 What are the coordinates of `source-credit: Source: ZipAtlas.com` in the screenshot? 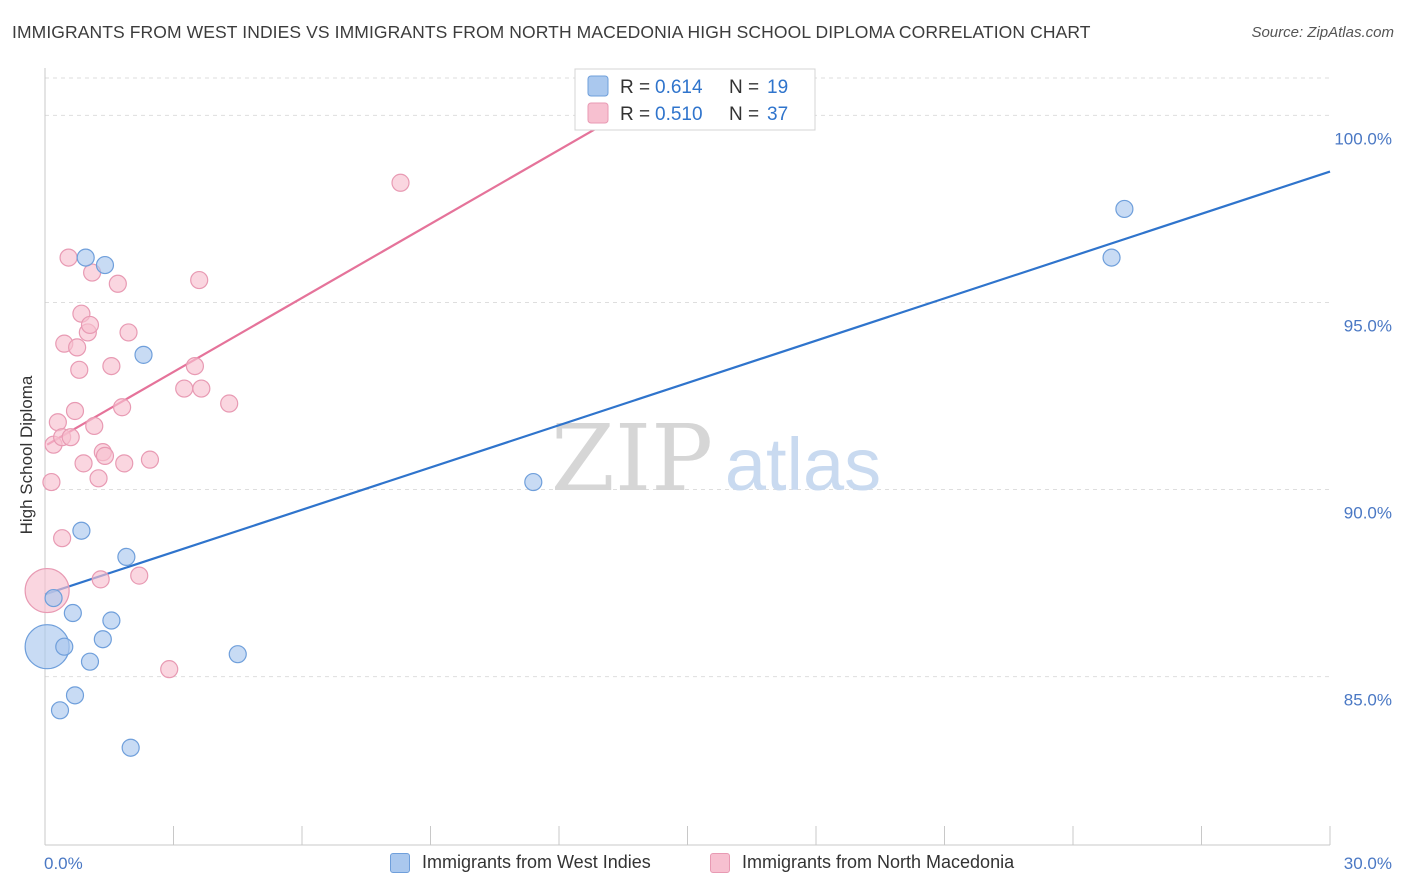 It's located at (1322, 32).